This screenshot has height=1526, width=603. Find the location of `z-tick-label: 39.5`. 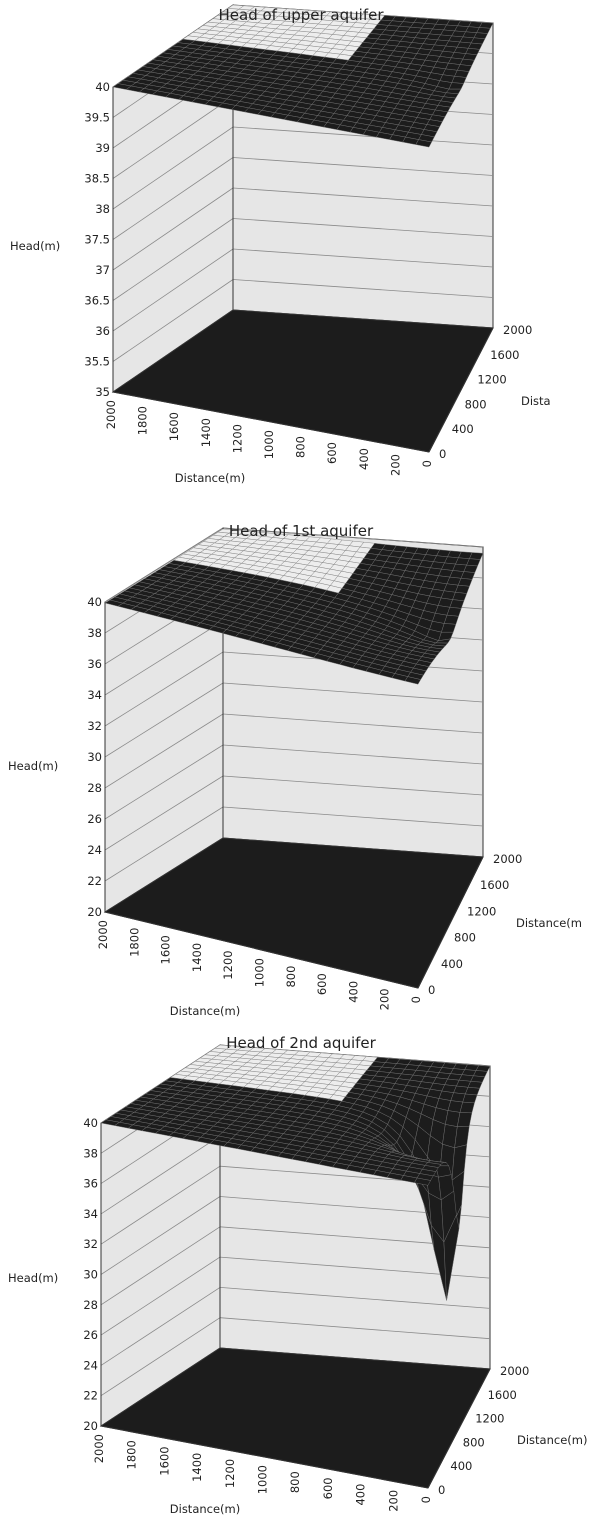

z-tick-label: 39.5 is located at coordinates (97, 118).